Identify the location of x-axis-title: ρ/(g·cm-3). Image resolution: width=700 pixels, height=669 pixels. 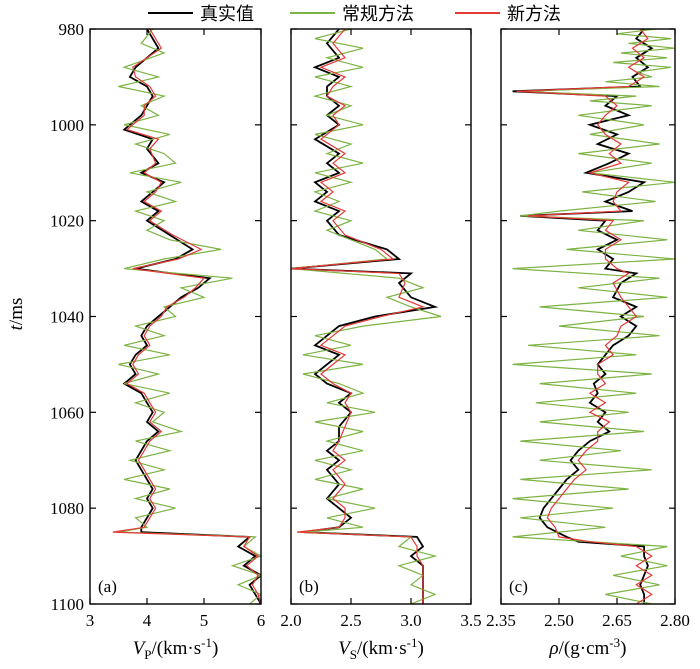
(588, 647).